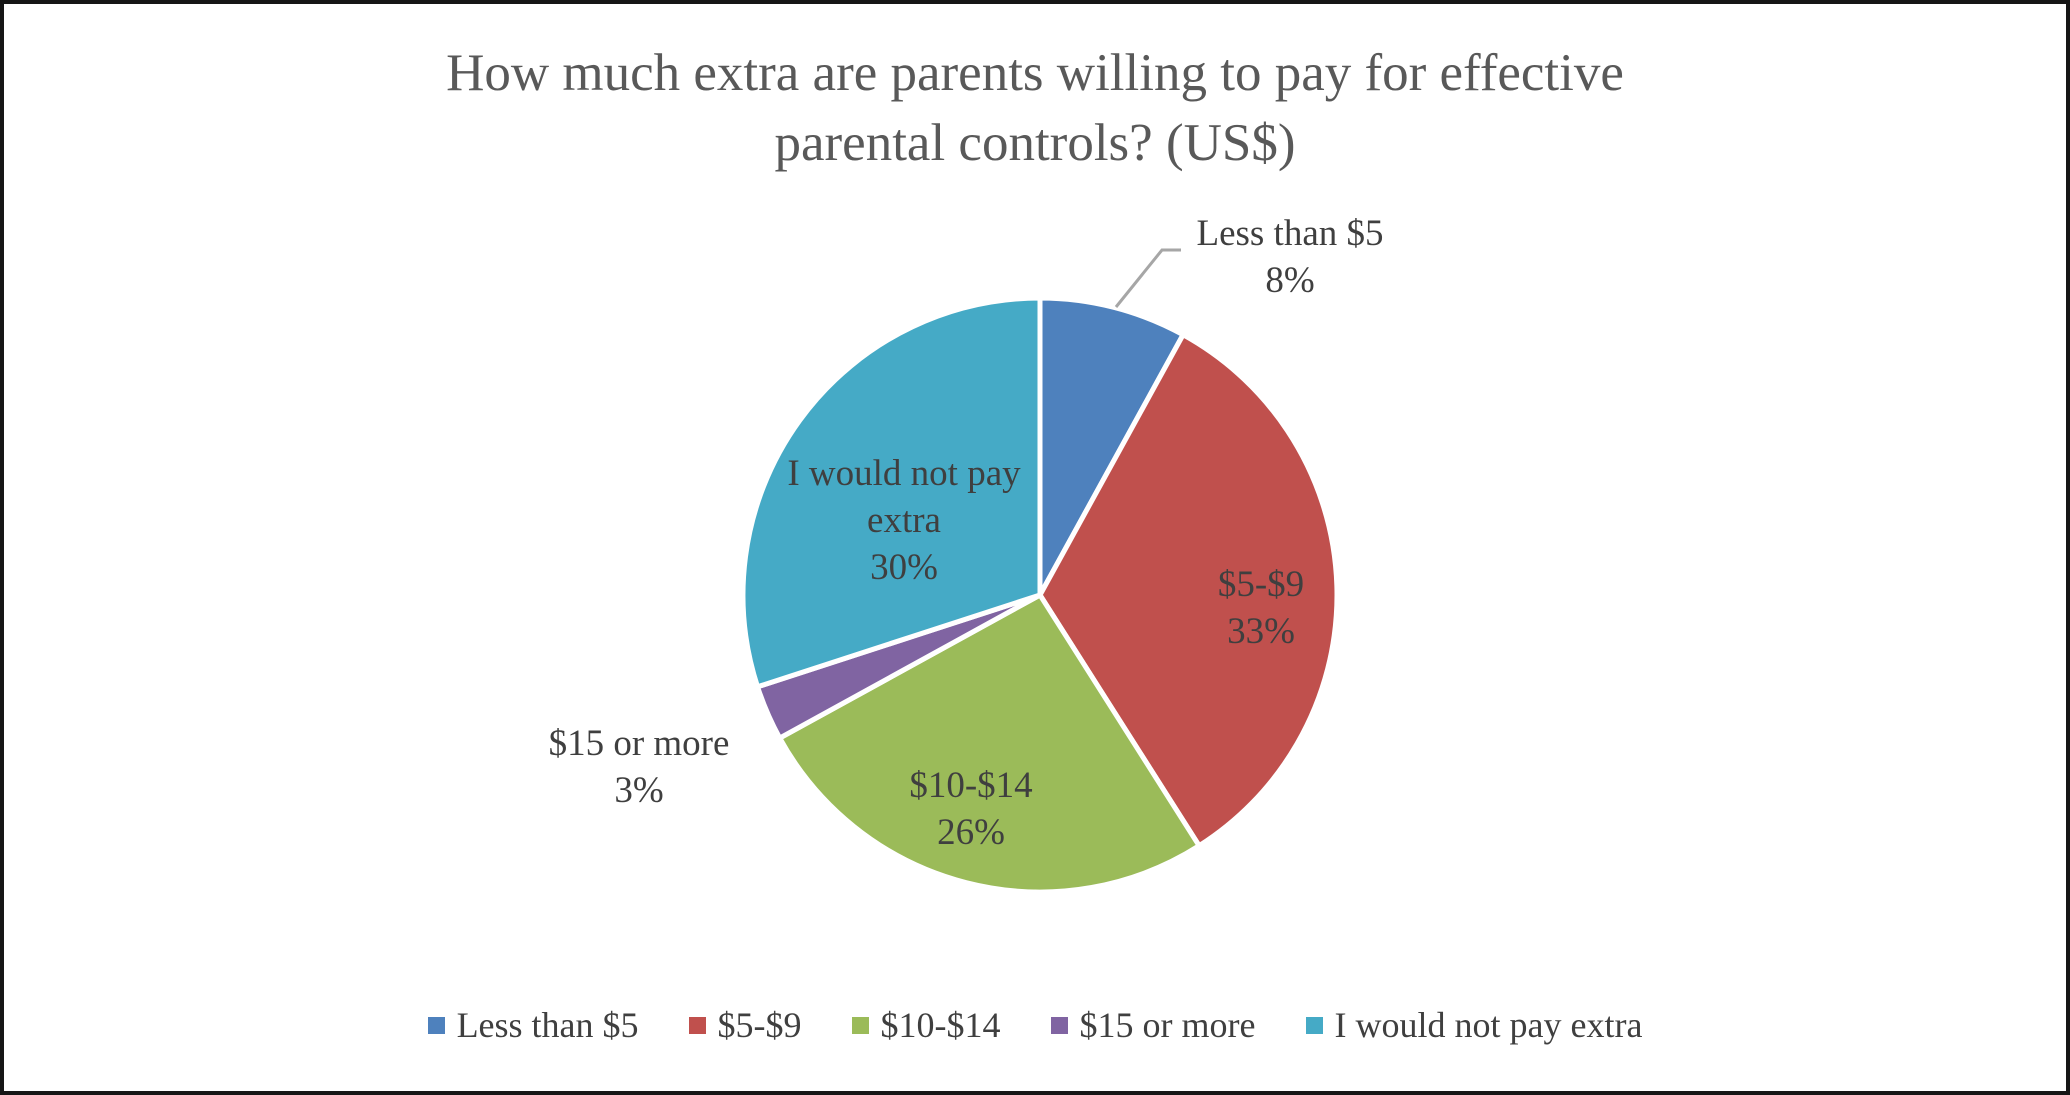  What do you see at coordinates (1261, 631) in the screenshot?
I see `data-label-percent: 33%` at bounding box center [1261, 631].